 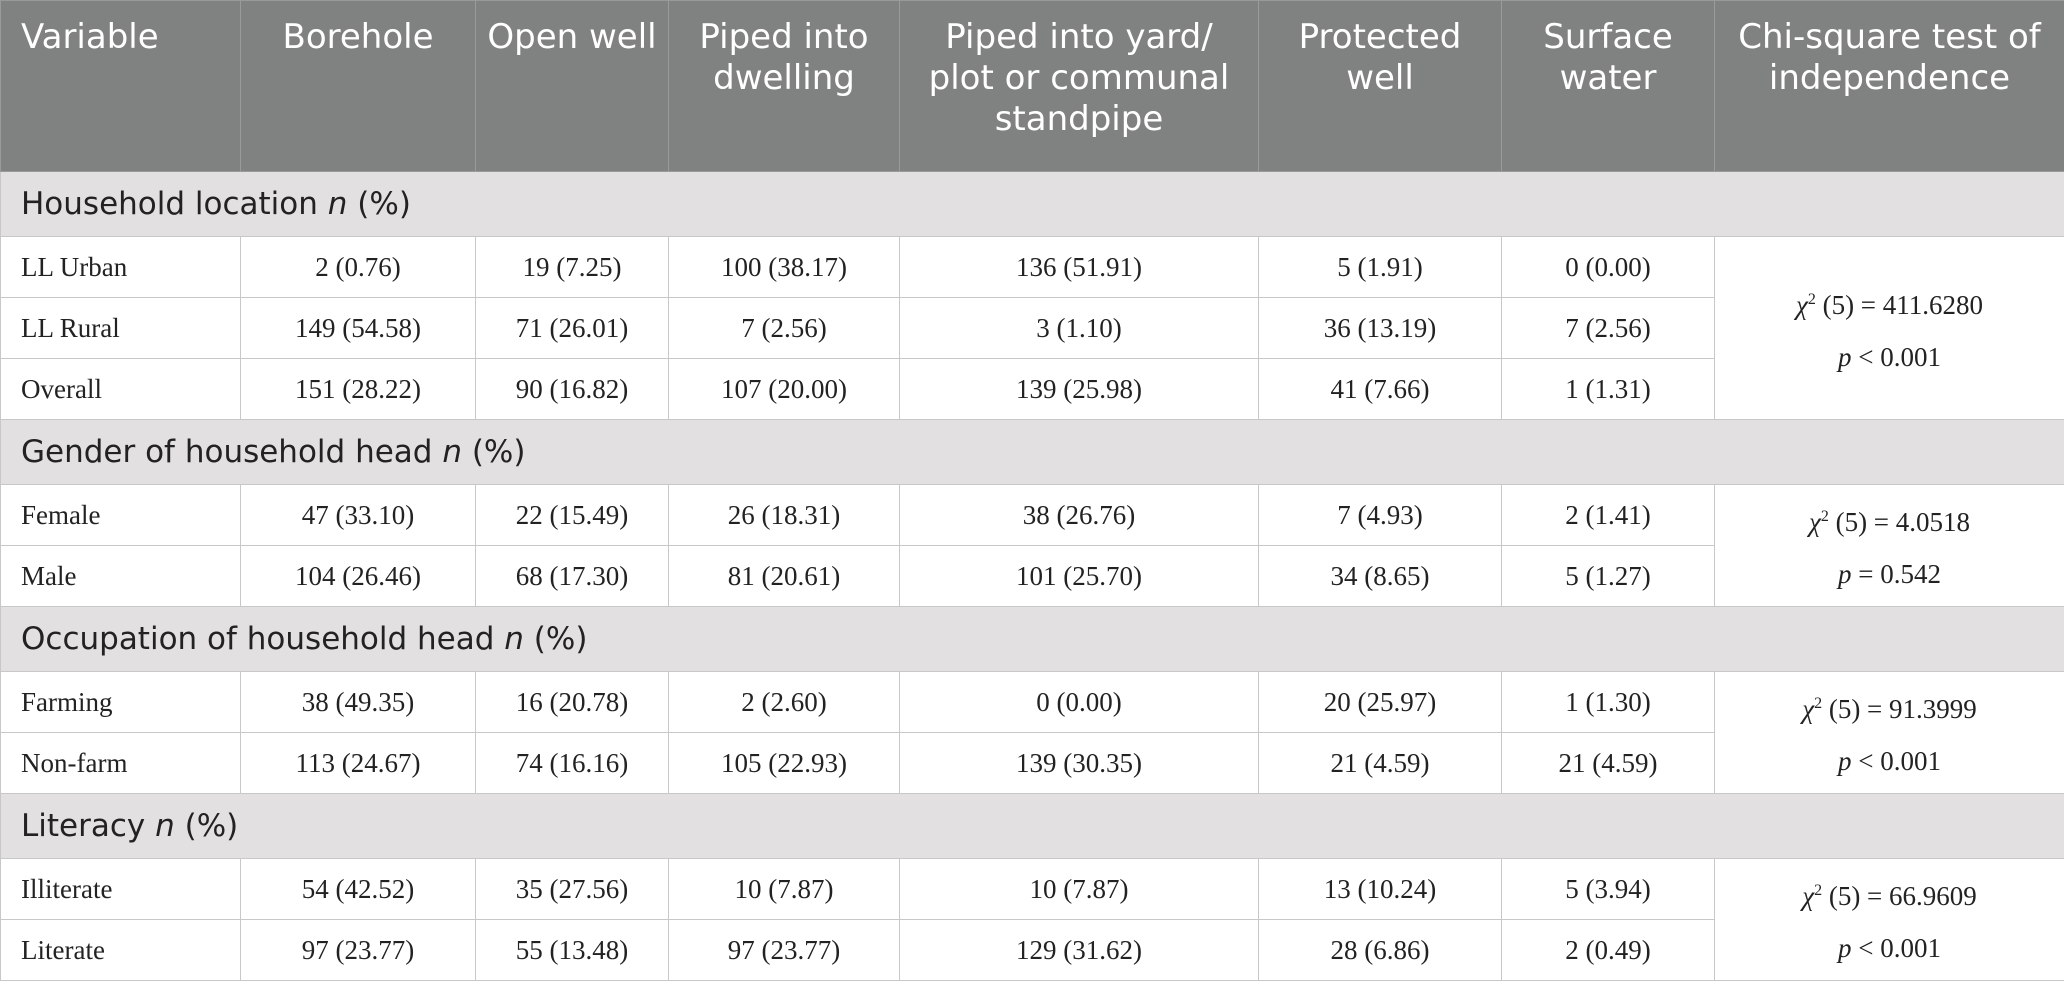 What do you see at coordinates (1608, 702) in the screenshot?
I see `cell-surface-water: 1 (1.30)` at bounding box center [1608, 702].